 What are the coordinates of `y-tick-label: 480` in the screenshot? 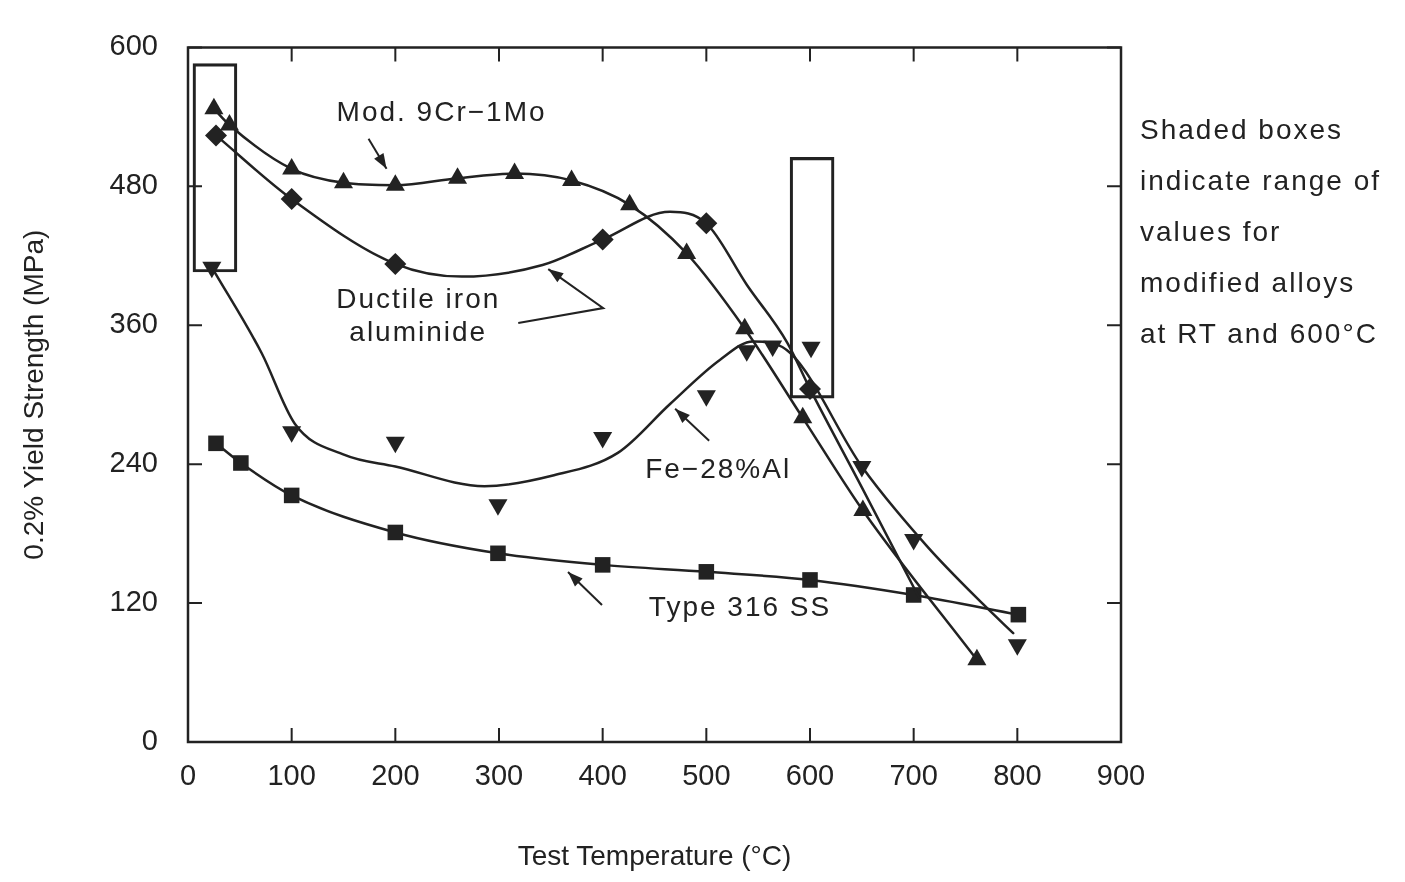 It's located at (133, 184).